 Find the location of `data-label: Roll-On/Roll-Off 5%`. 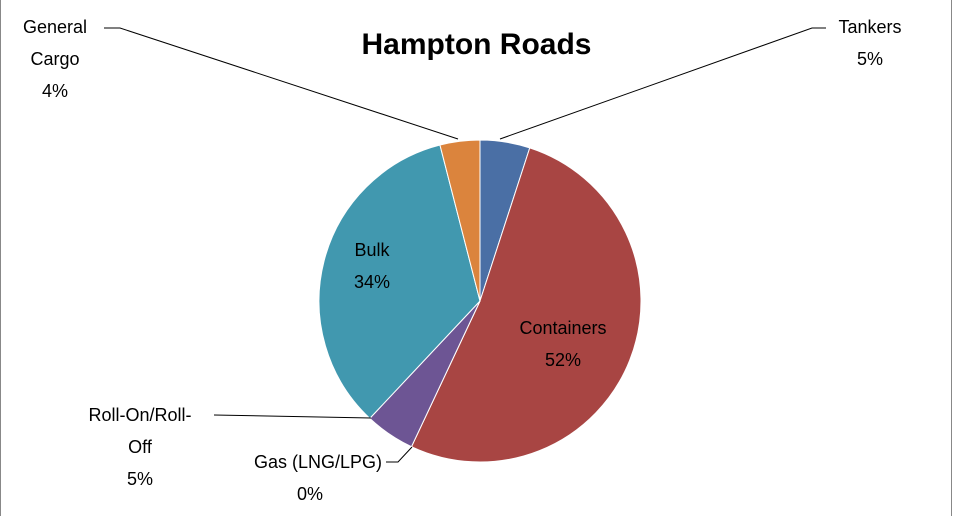

data-label: Roll-On/Roll-Off 5% is located at coordinates (140, 447).